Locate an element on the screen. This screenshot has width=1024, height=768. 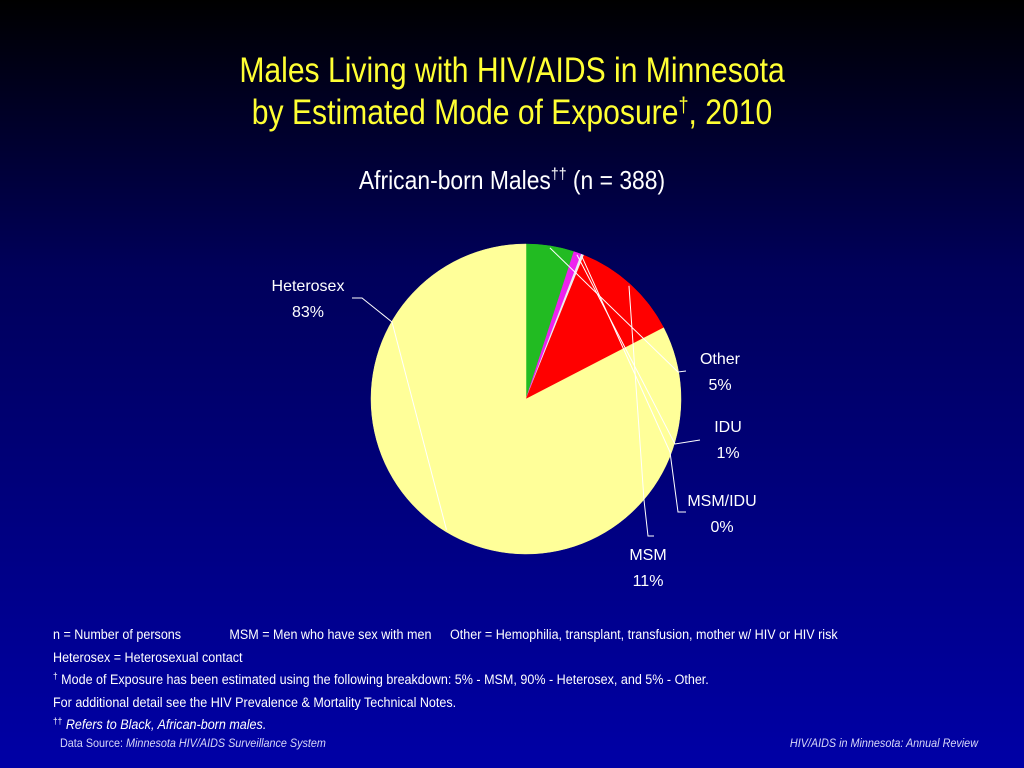
chart-subtitle: African-born Males†† (n = 388) is located at coordinates (511, 180).